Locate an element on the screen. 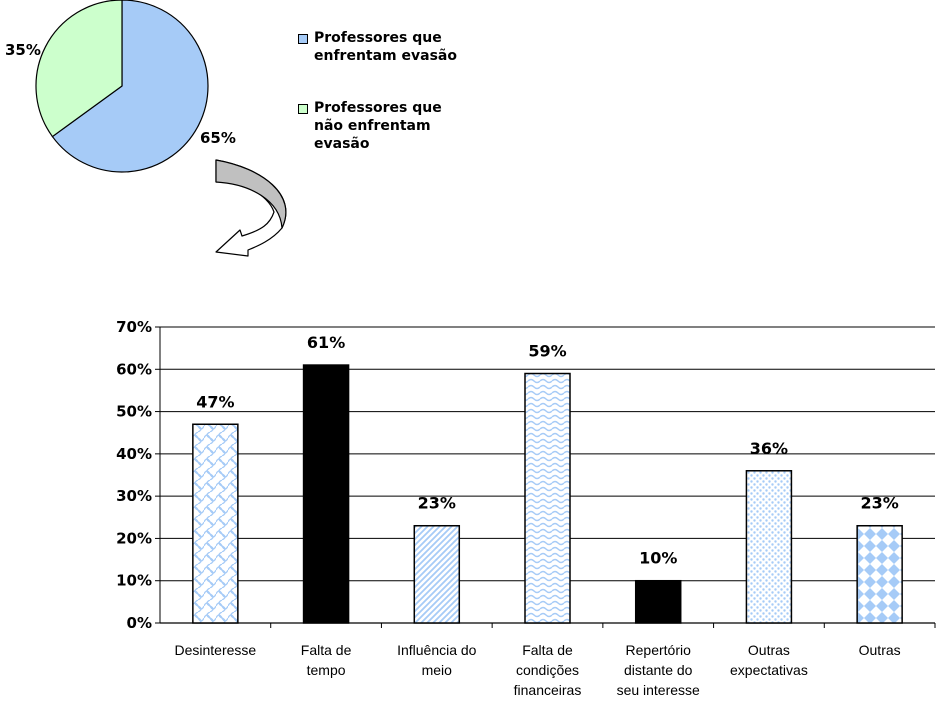 The image size is (938, 702). x-category-label: Desinteresse is located at coordinates (216, 650).